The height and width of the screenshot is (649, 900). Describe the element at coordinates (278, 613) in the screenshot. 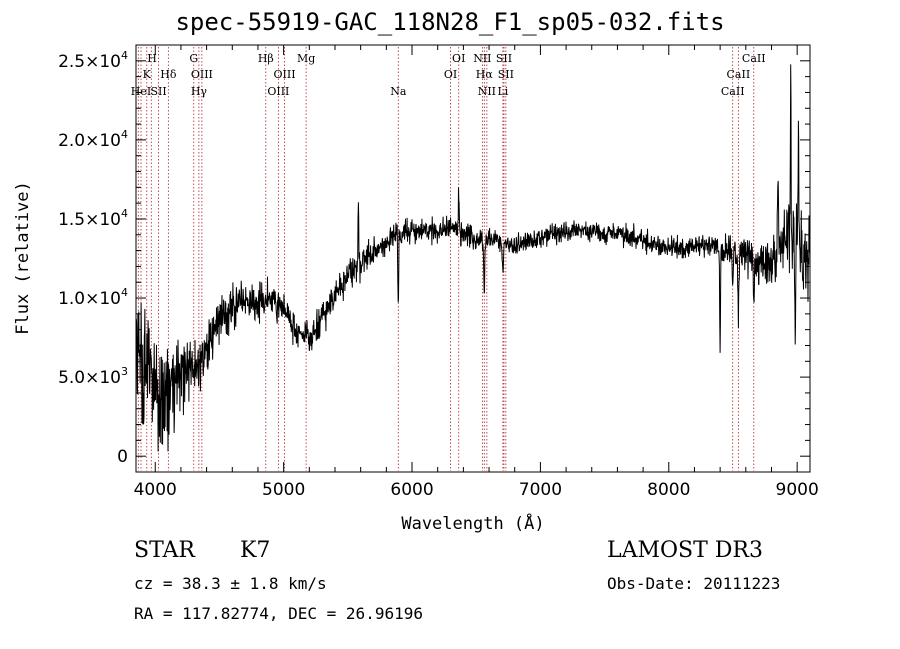

I see `coordinates: RA = 117.82774, DEC = 26.96196` at that location.